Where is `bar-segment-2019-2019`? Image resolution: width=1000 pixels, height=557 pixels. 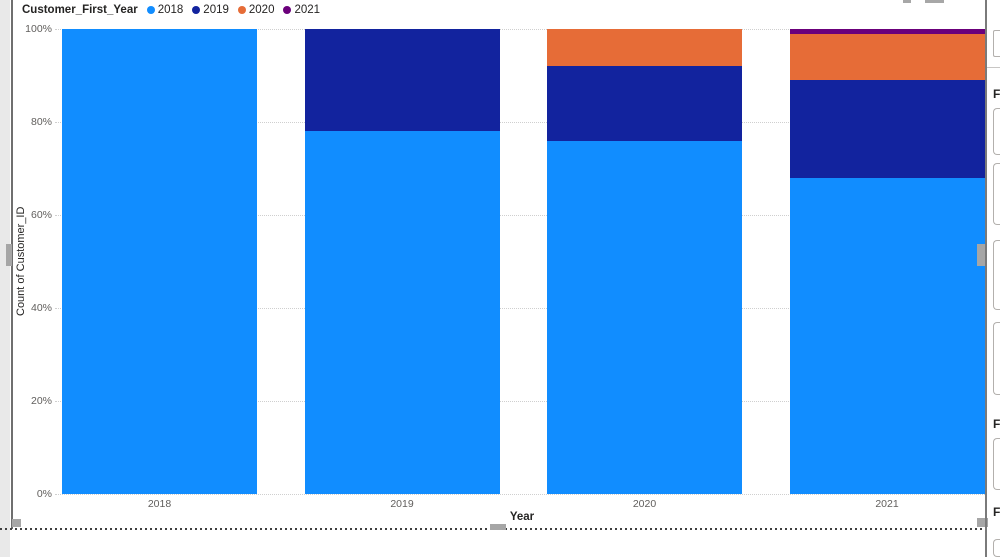
bar-segment-2019-2019 is located at coordinates (402, 80).